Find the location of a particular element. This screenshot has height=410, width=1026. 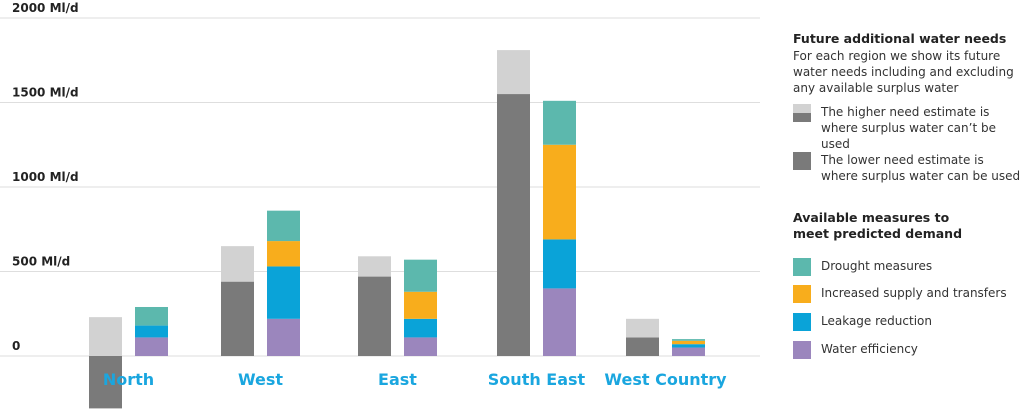

legend-drought-label: Drought measures is located at coordinates (877, 266).